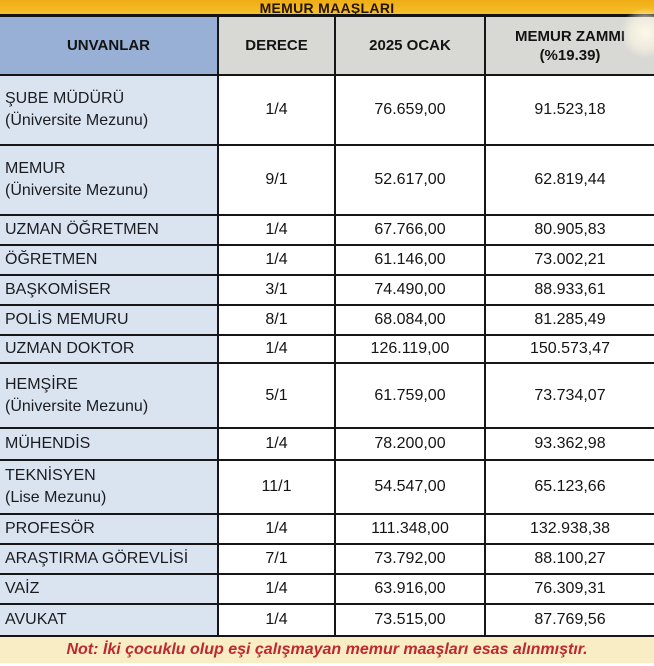 The image size is (654, 666). What do you see at coordinates (109, 260) in the screenshot?
I see `job-title-cell: ÖĞRETMEN` at bounding box center [109, 260].